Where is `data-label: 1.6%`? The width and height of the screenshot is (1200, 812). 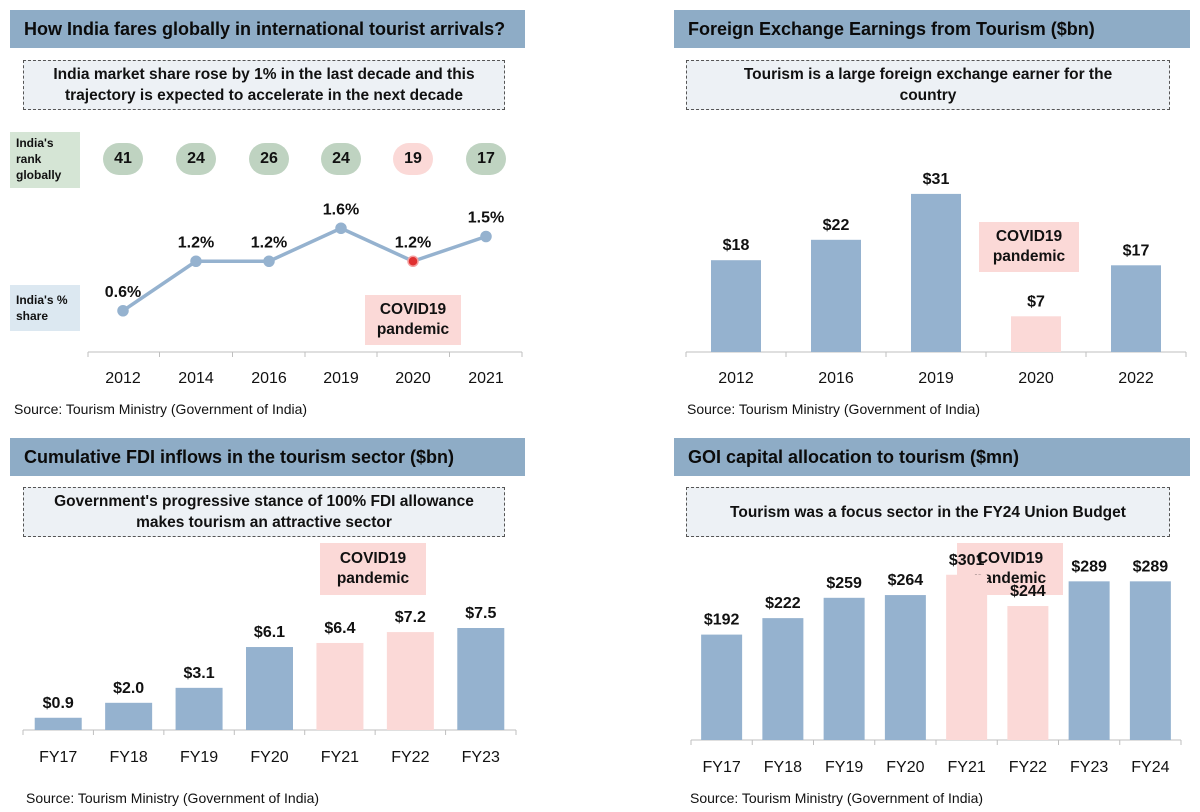 data-label: 1.6% is located at coordinates (341, 209).